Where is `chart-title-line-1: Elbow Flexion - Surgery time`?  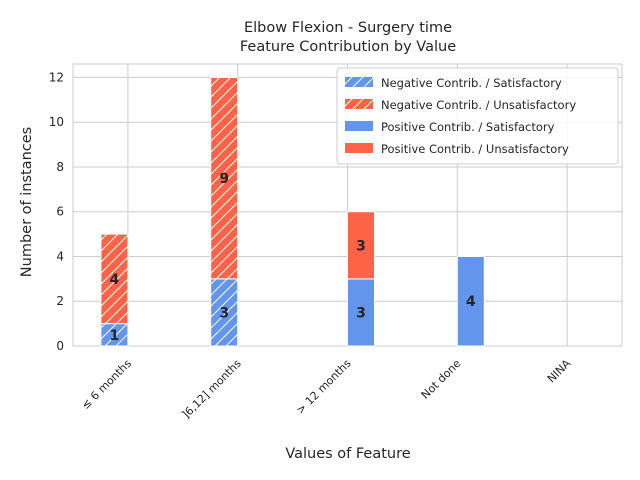
chart-title-line-1: Elbow Flexion - Surgery time is located at coordinates (348, 28).